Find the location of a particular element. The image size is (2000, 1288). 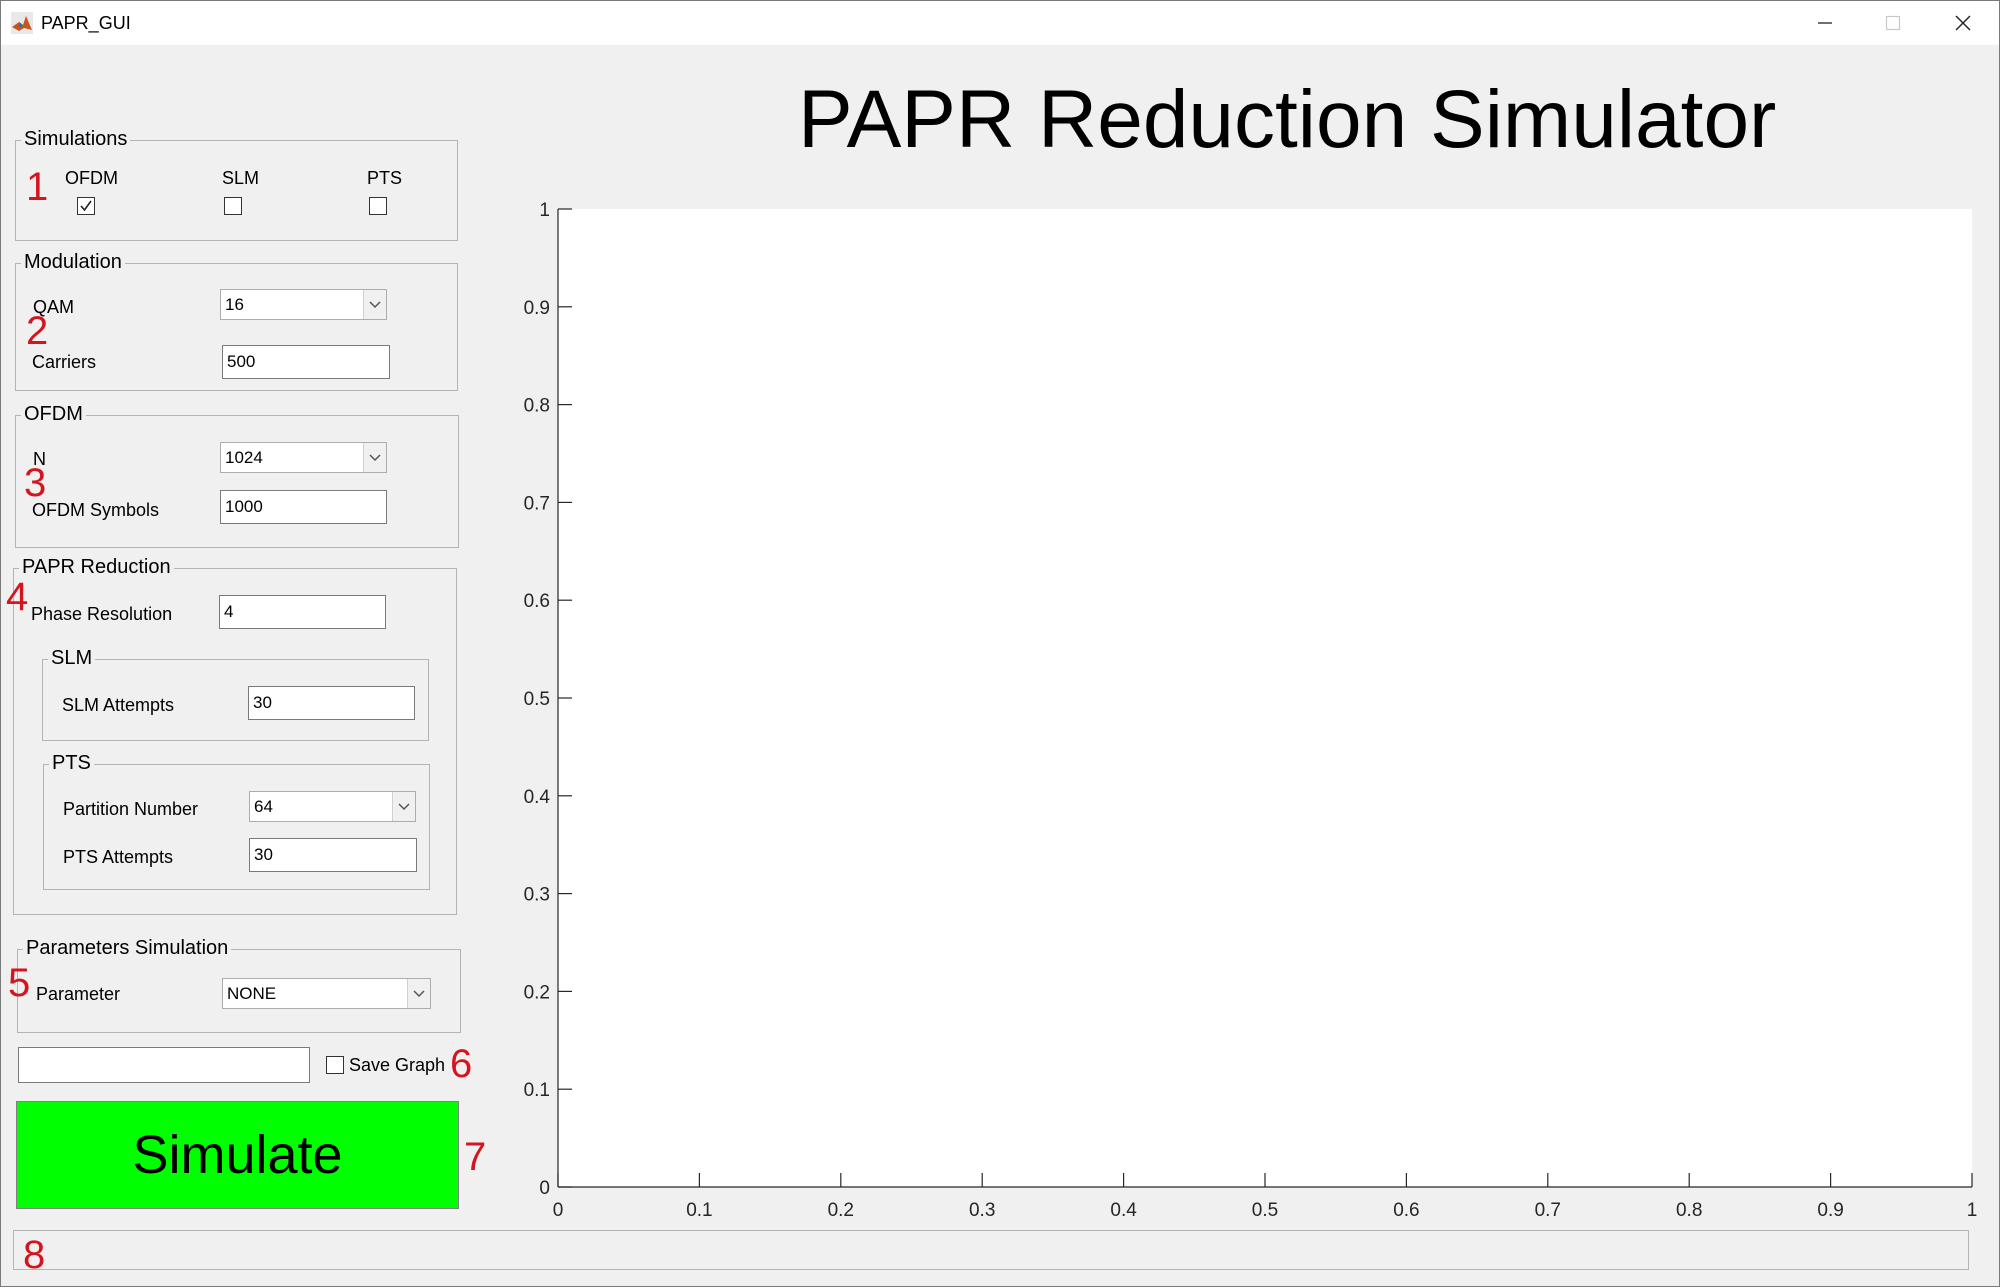

partition-number-label: Partition Number is located at coordinates (131, 809).